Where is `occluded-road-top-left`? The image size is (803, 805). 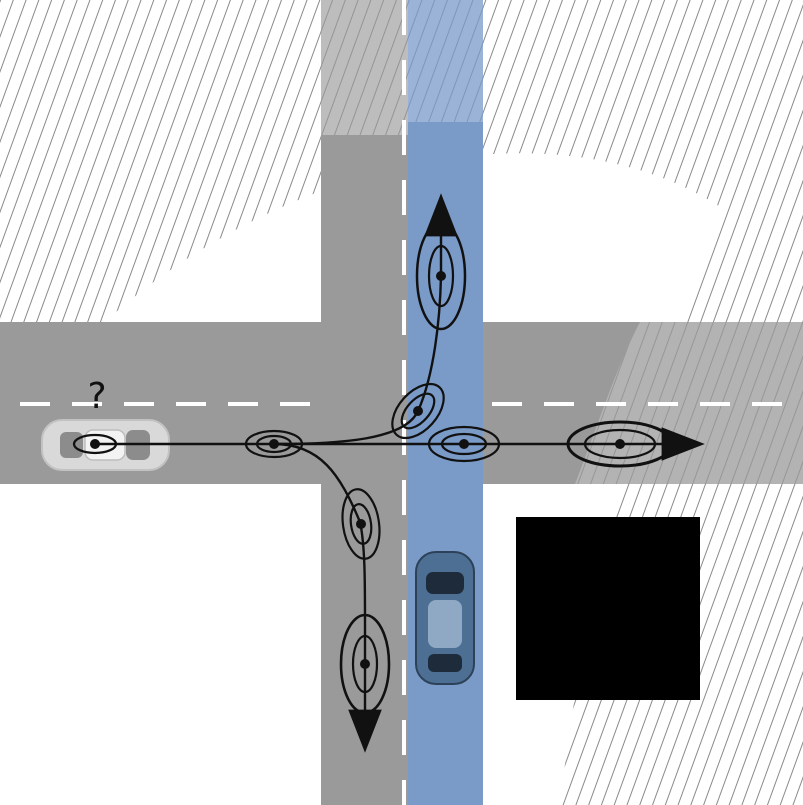
occluded-road-top-left is located at coordinates (364, 67).